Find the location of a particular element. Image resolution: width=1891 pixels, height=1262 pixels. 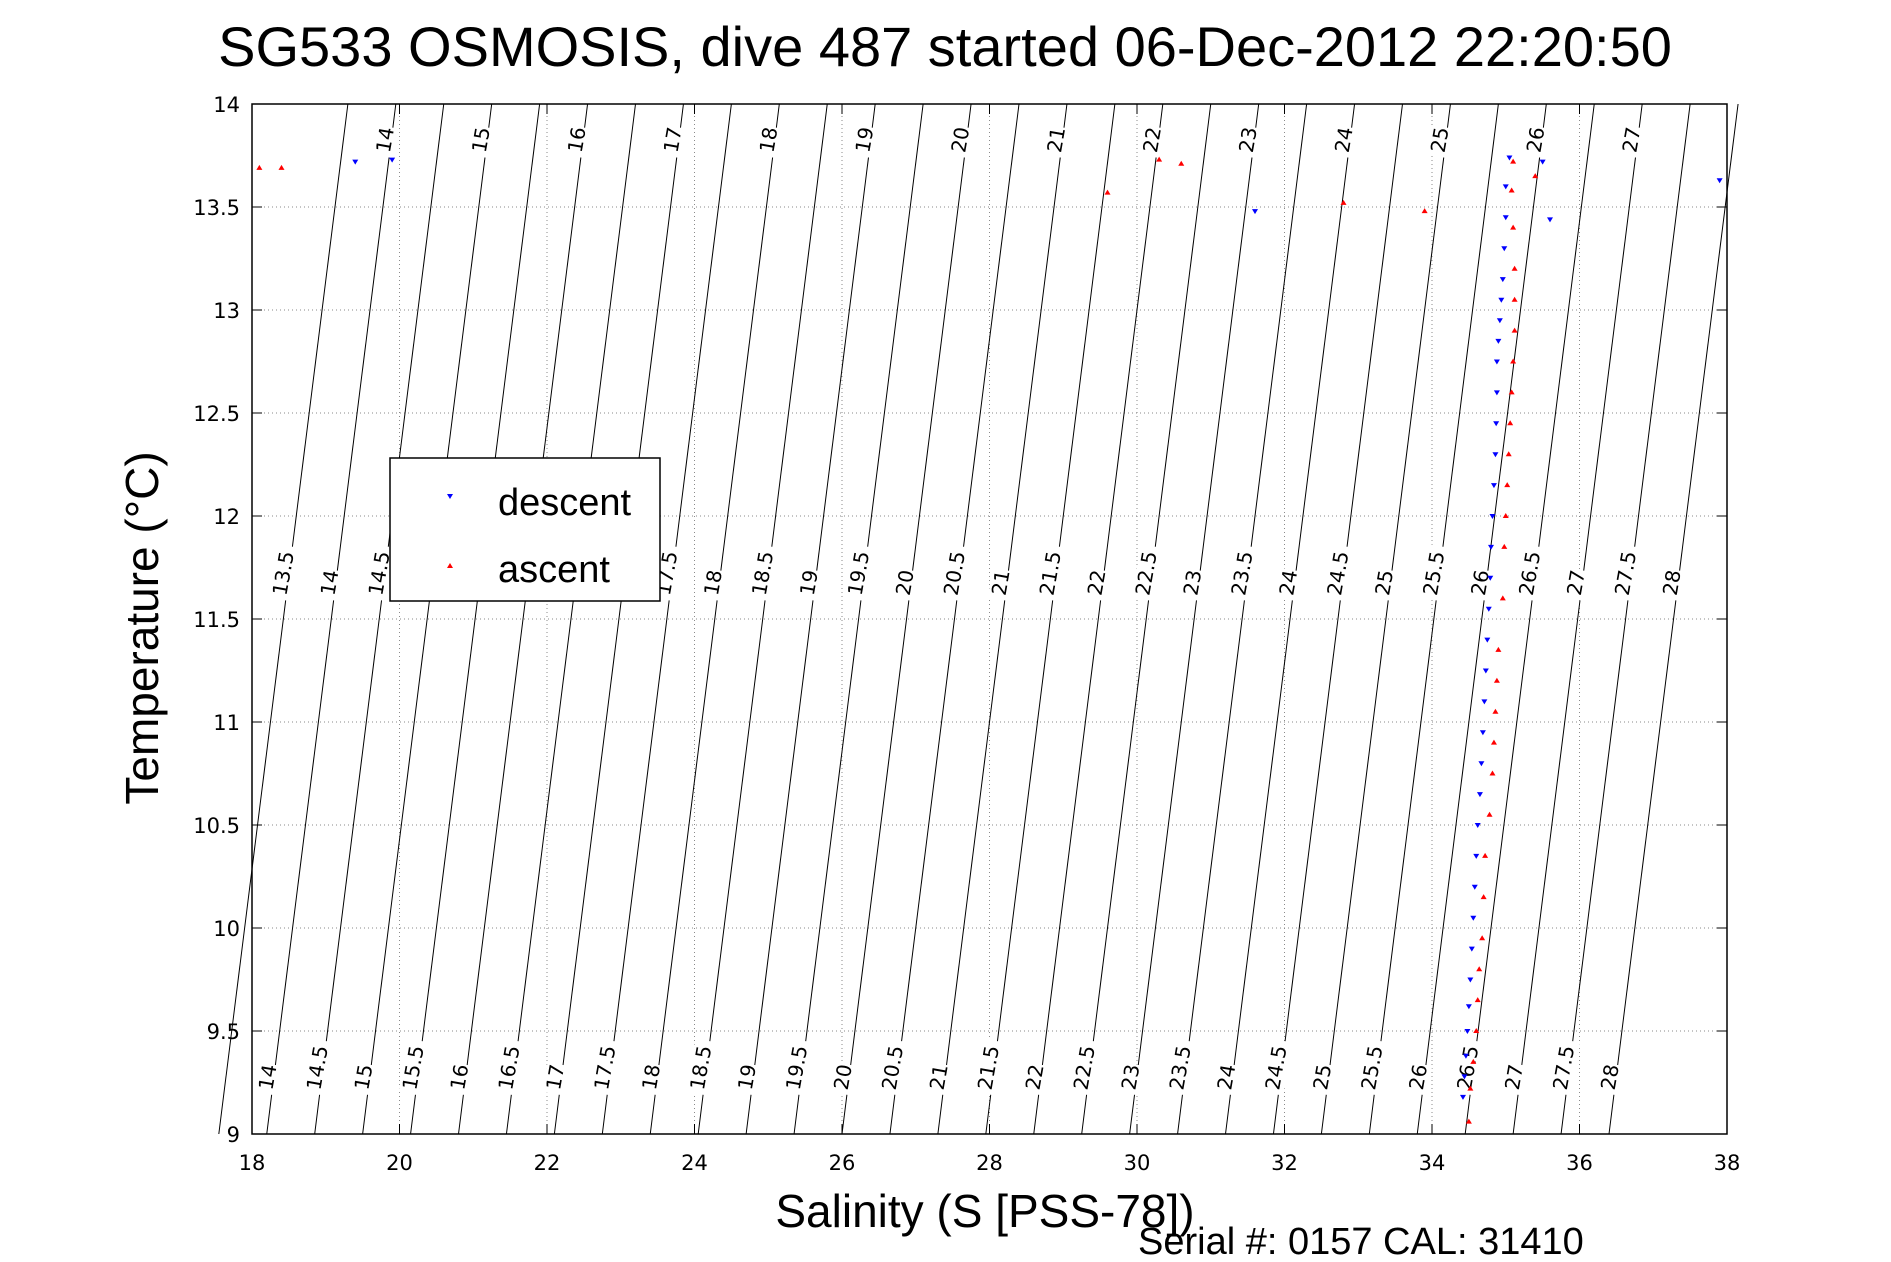

isopycnal-label: 25.5 is located at coordinates (1433, 573).